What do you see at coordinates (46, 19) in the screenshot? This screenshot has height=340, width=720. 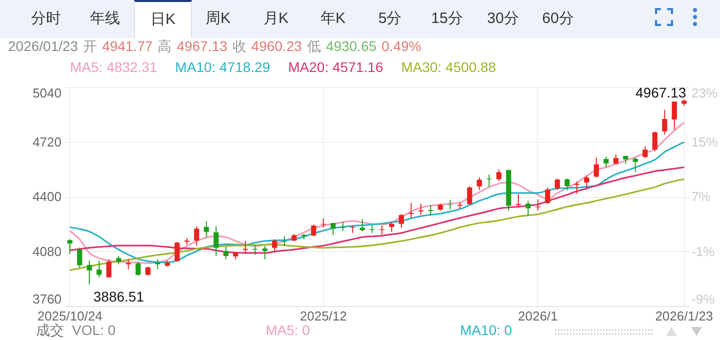 I see `text: 分时` at bounding box center [46, 19].